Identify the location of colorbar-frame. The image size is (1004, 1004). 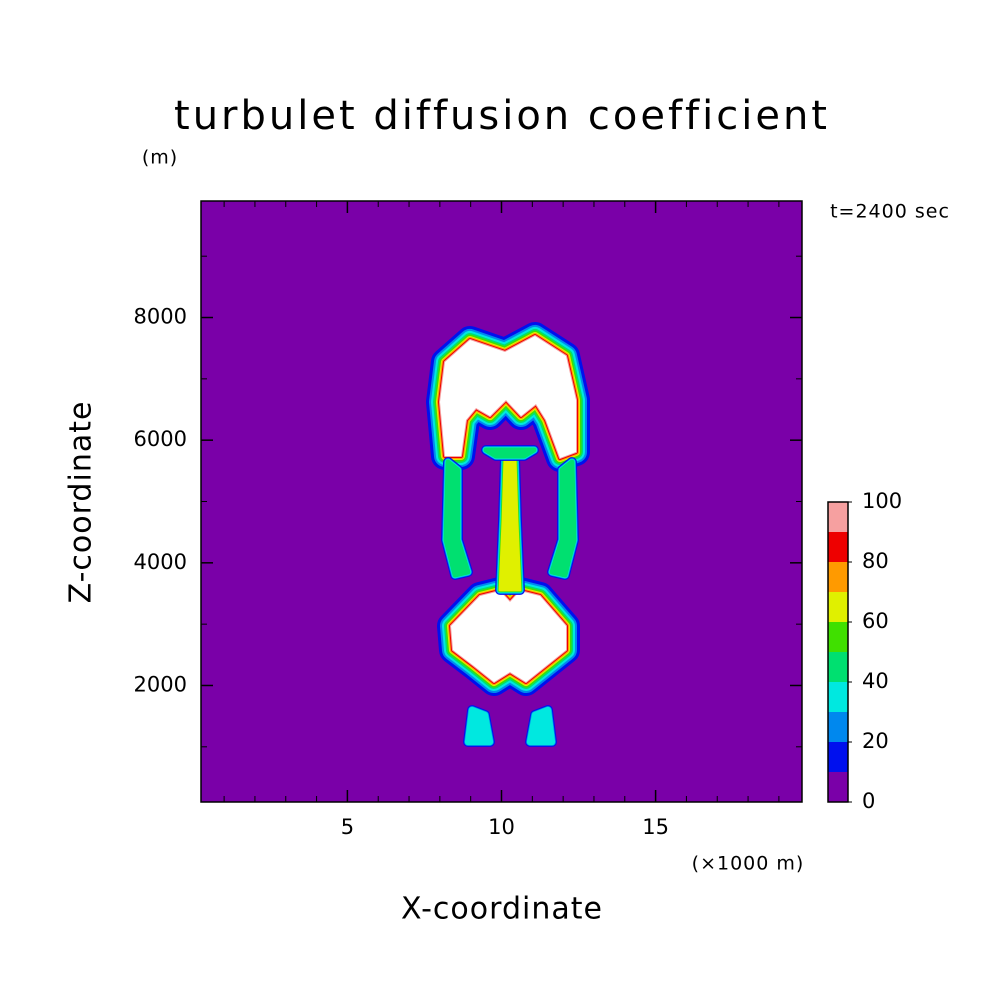
(838, 652).